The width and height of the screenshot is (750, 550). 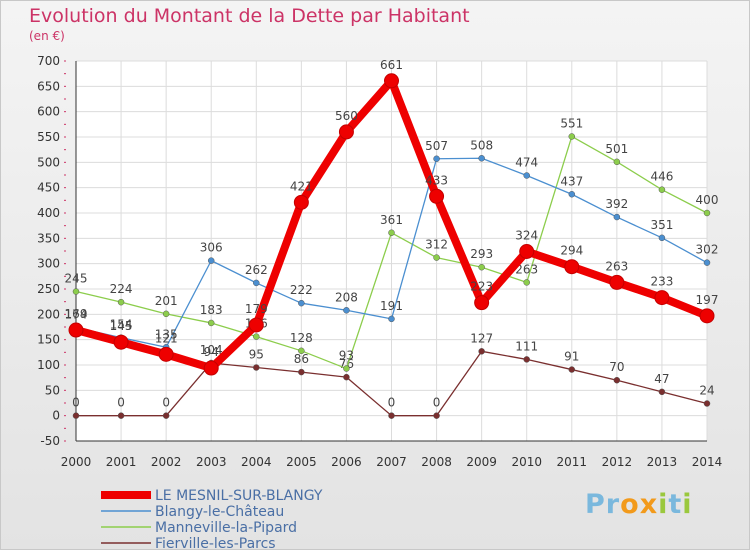 What do you see at coordinates (481, 287) in the screenshot?
I see `data-label: 223` at bounding box center [481, 287].